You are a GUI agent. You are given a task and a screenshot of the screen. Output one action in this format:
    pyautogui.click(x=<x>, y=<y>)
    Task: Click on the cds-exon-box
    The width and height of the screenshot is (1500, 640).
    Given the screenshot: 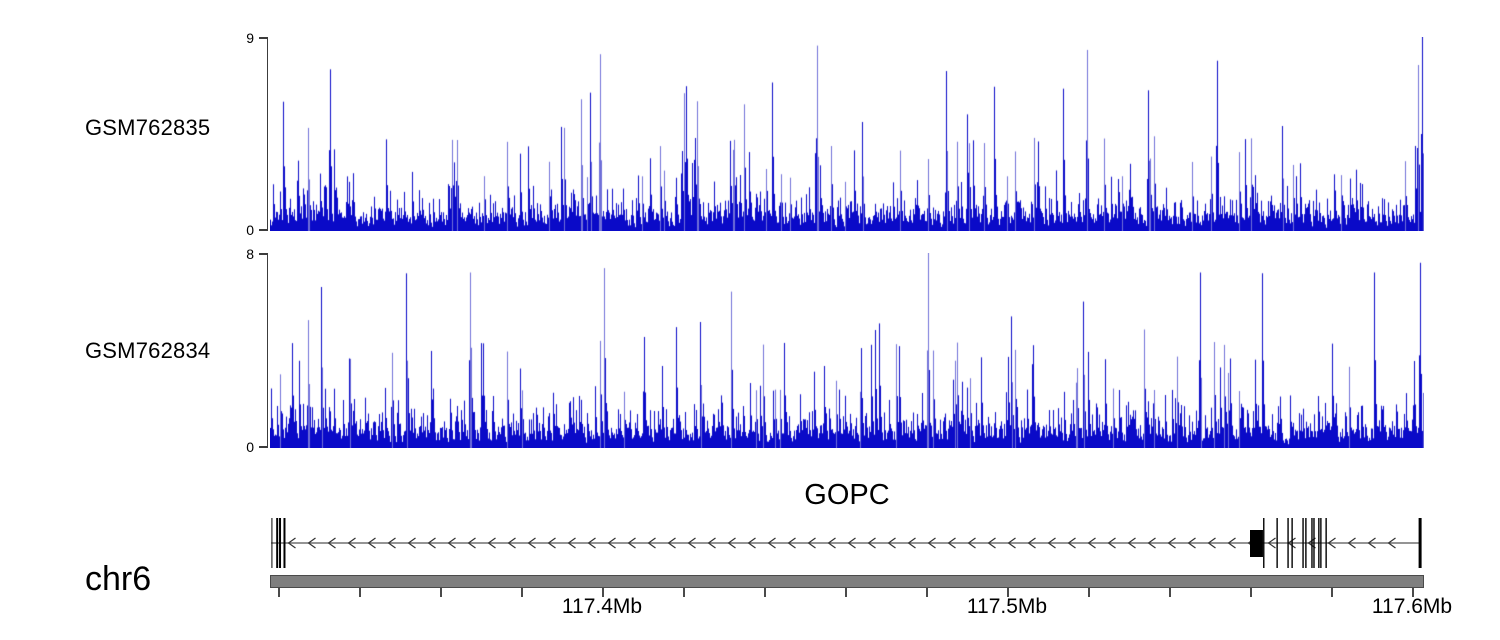 What is the action you would take?
    pyautogui.click(x=1256, y=543)
    